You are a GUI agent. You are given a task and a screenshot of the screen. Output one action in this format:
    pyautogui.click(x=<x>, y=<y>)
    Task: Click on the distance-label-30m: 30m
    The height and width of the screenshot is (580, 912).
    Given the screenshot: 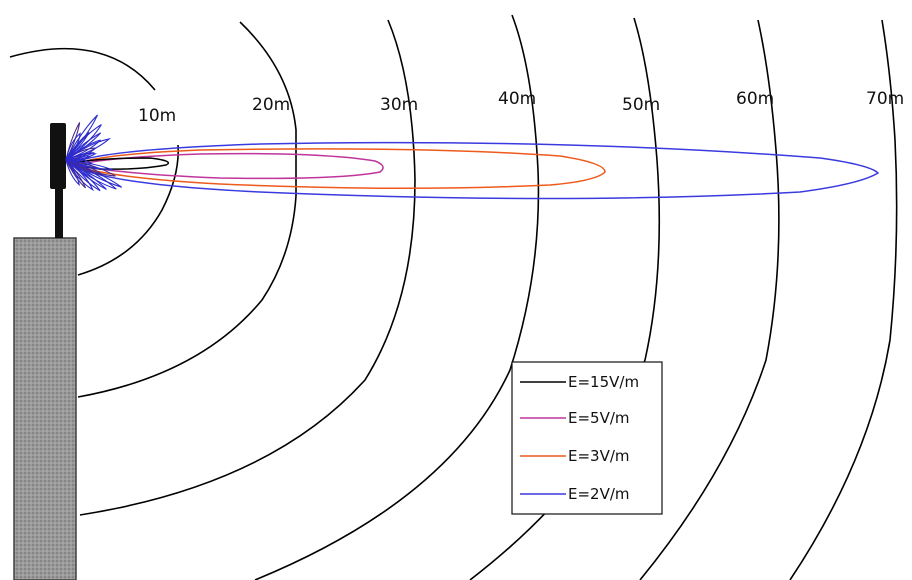 What is the action you would take?
    pyautogui.click(x=399, y=105)
    